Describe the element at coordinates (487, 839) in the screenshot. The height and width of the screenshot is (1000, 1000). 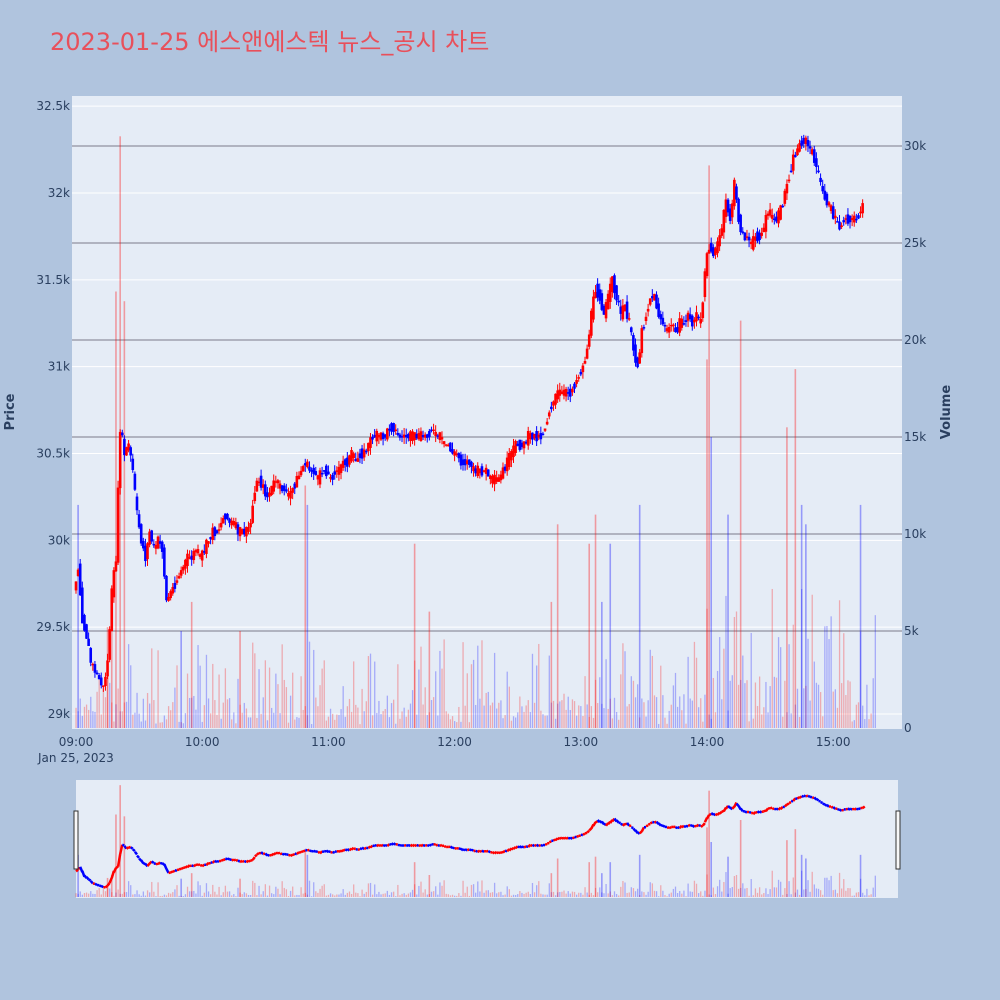
I see `range-slider-area` at that location.